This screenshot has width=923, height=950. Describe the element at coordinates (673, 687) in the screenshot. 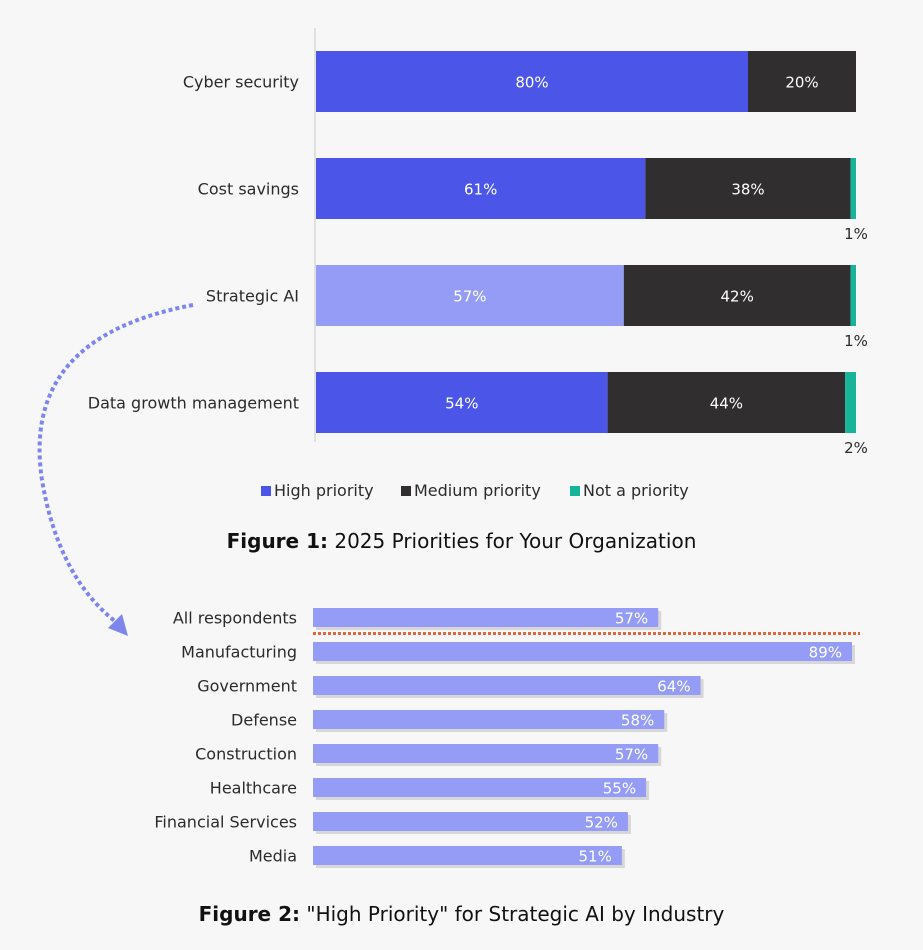

I see `value-label-government: 64%` at that location.